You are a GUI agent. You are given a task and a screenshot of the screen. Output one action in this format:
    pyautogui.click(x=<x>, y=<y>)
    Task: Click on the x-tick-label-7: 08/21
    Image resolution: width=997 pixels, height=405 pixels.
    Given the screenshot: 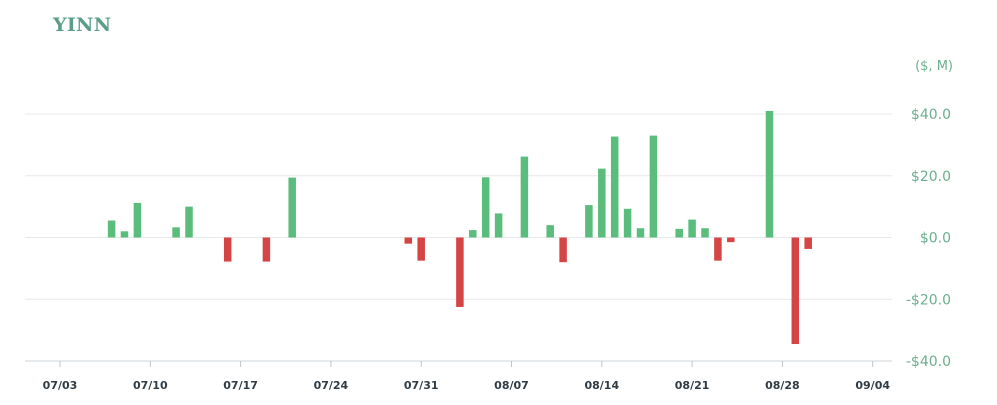 What is the action you would take?
    pyautogui.click(x=692, y=385)
    